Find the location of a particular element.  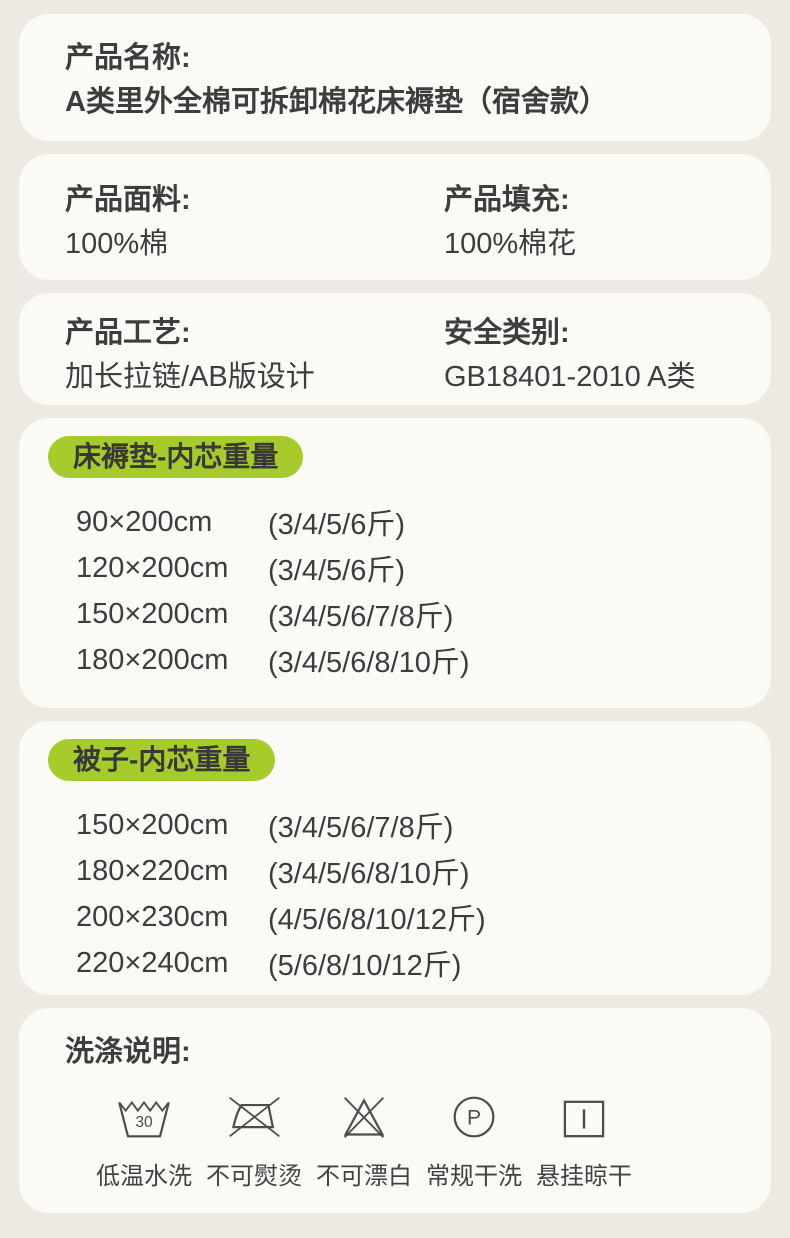

fabric-spec: 产品面料: 100%棉 is located at coordinates (254, 229).